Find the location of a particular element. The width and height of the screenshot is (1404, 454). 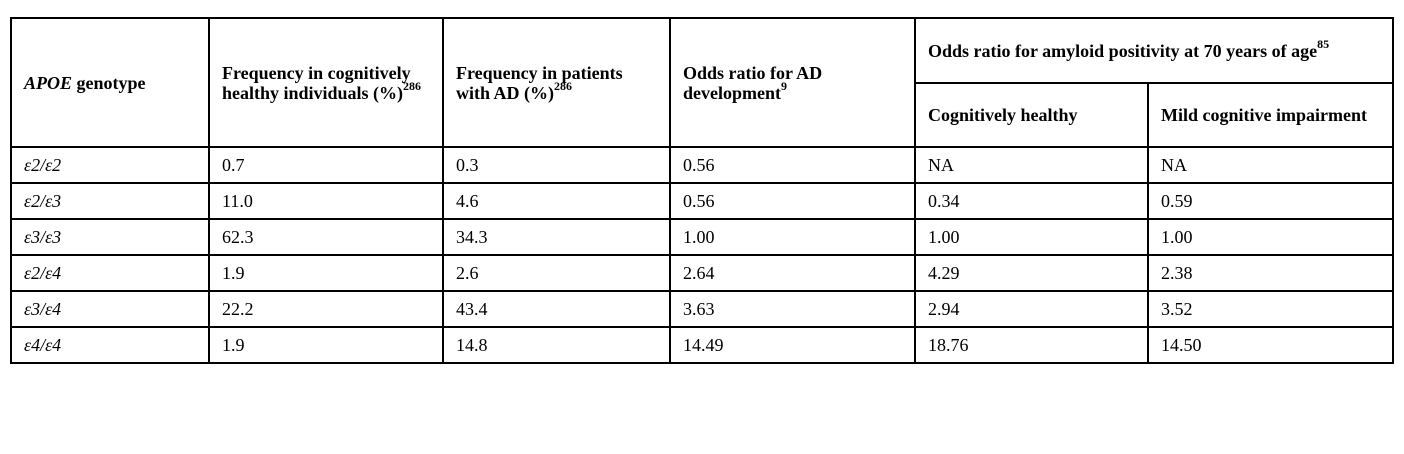

cell-genotype: ε4/ε4 is located at coordinates (110, 345).